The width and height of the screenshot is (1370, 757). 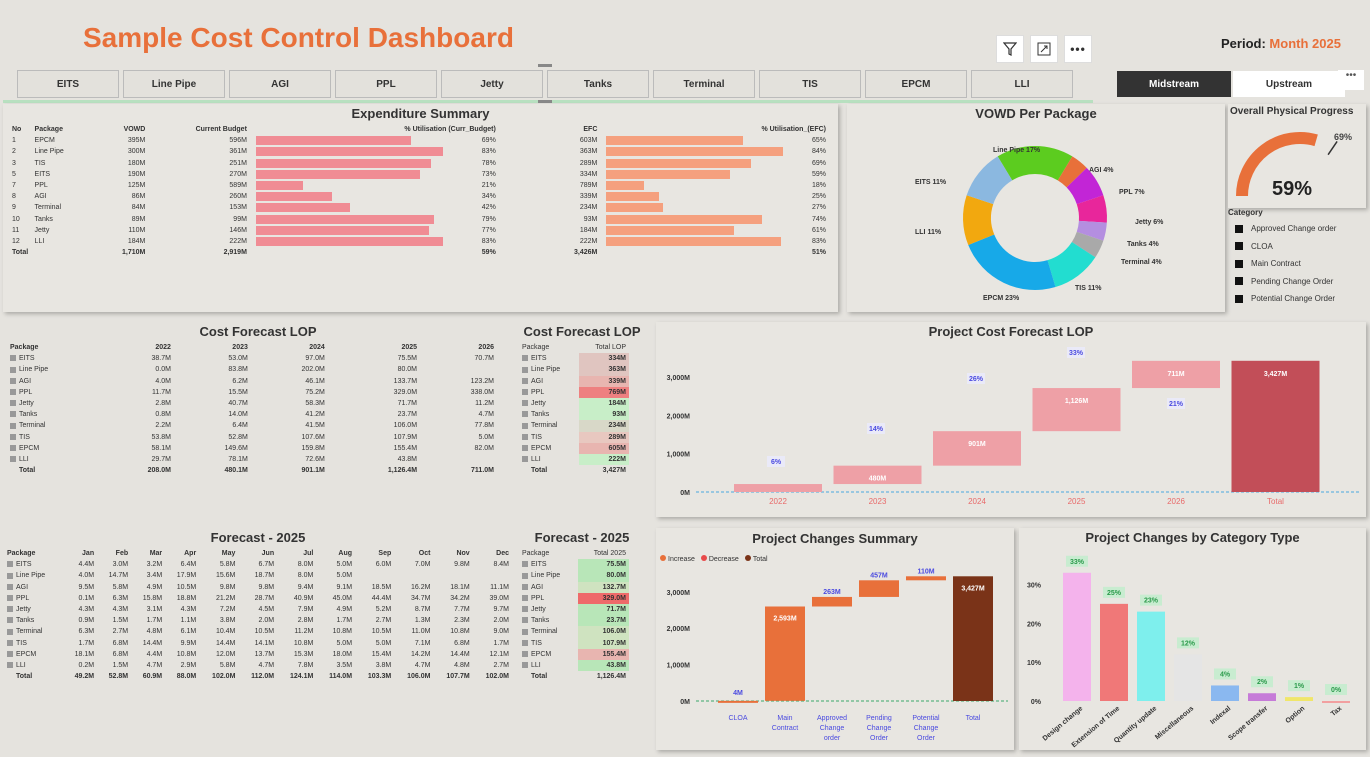 What do you see at coordinates (345, 554) in the screenshot?
I see `col-header: Aug` at bounding box center [345, 554].